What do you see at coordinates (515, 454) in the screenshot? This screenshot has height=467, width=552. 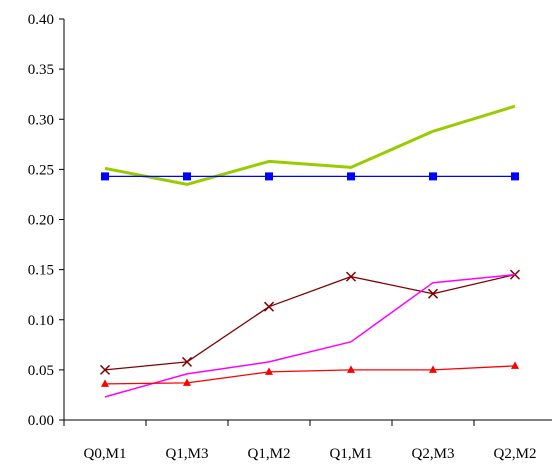 I see `x-tick-label: Q2,M2` at bounding box center [515, 454].